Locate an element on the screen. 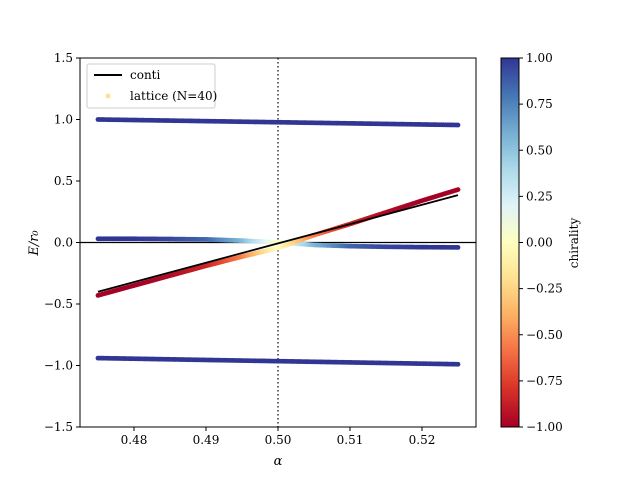 The image size is (640, 480). conti-line is located at coordinates (278, 243).